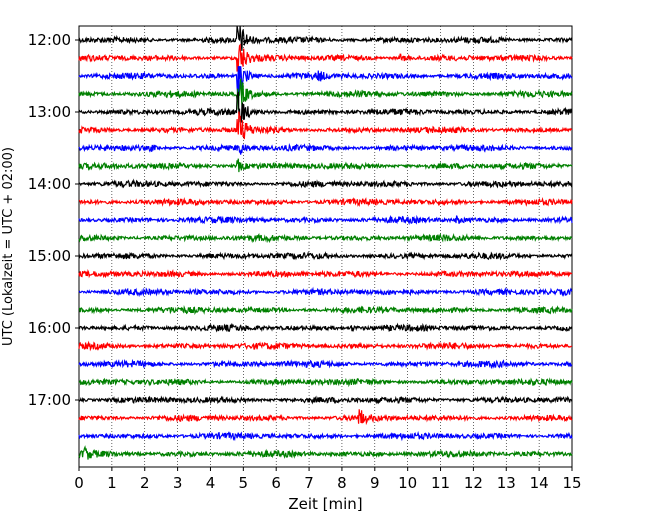  I want to click on x-tick-label: 5, so click(244, 483).